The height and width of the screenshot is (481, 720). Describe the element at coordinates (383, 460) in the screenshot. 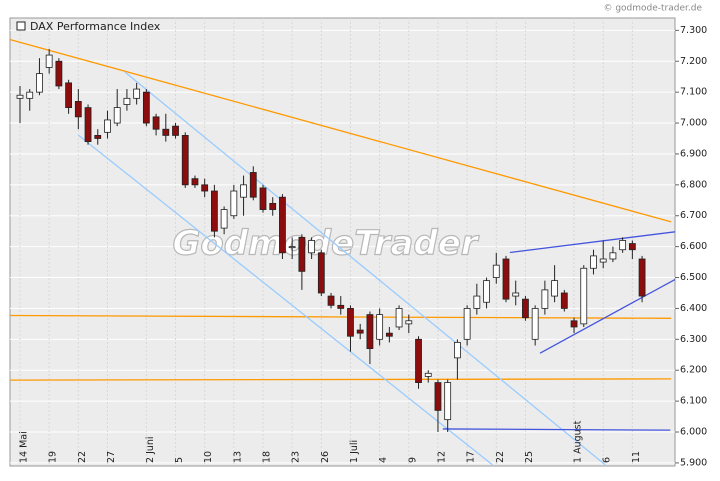

I see `x-tick-label: 4` at that location.